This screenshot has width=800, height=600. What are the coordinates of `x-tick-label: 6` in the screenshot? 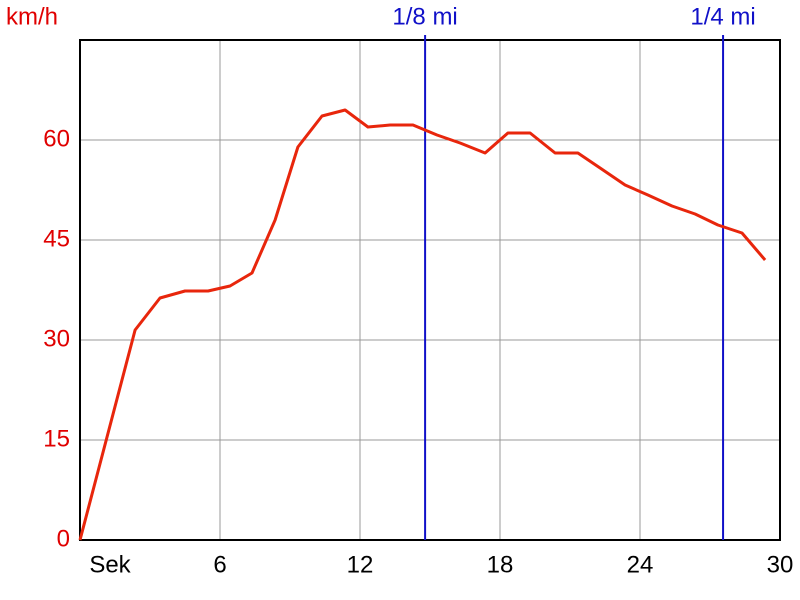 It's located at (219, 564).